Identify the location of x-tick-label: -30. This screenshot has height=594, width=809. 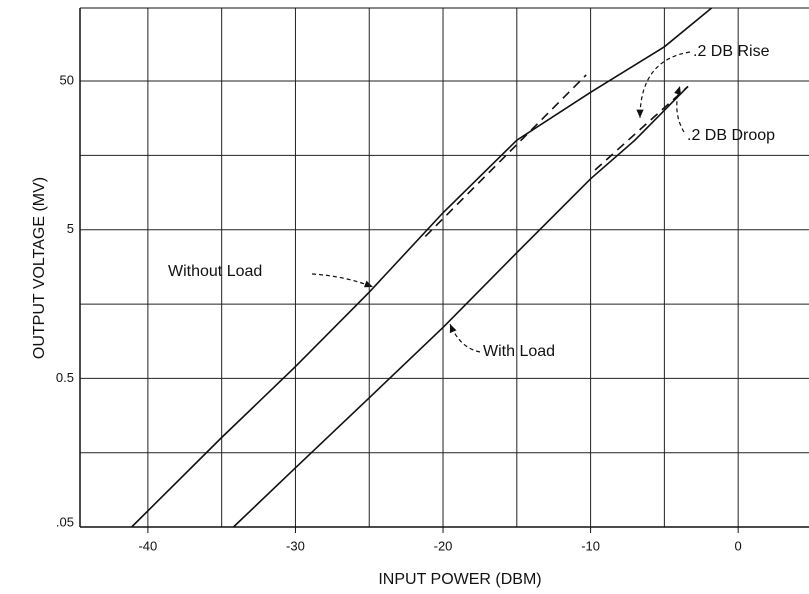
(295, 545).